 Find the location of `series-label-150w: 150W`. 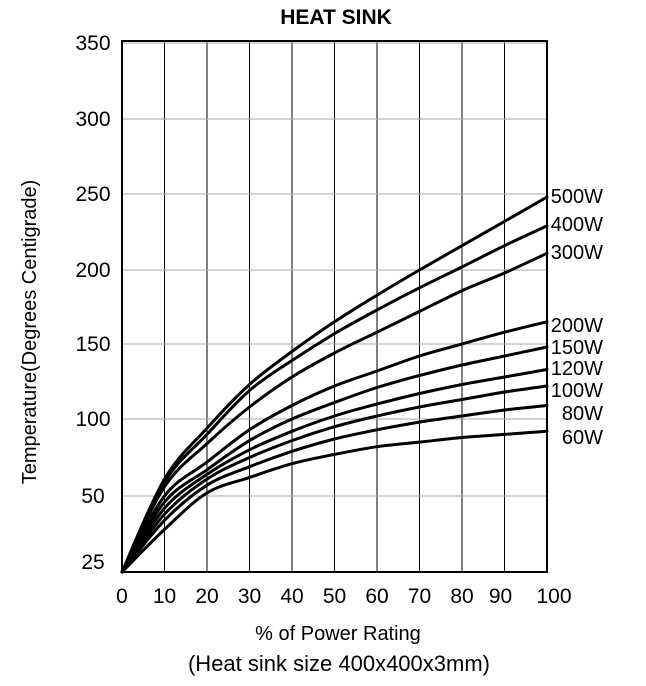

series-label-150w: 150W is located at coordinates (577, 348).